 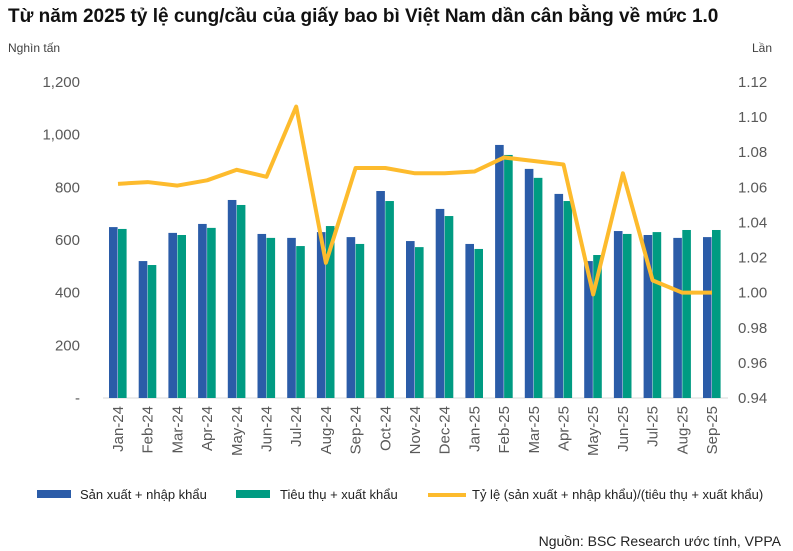 What do you see at coordinates (67, 293) in the screenshot?
I see `y-tick-label: 400` at bounding box center [67, 293].